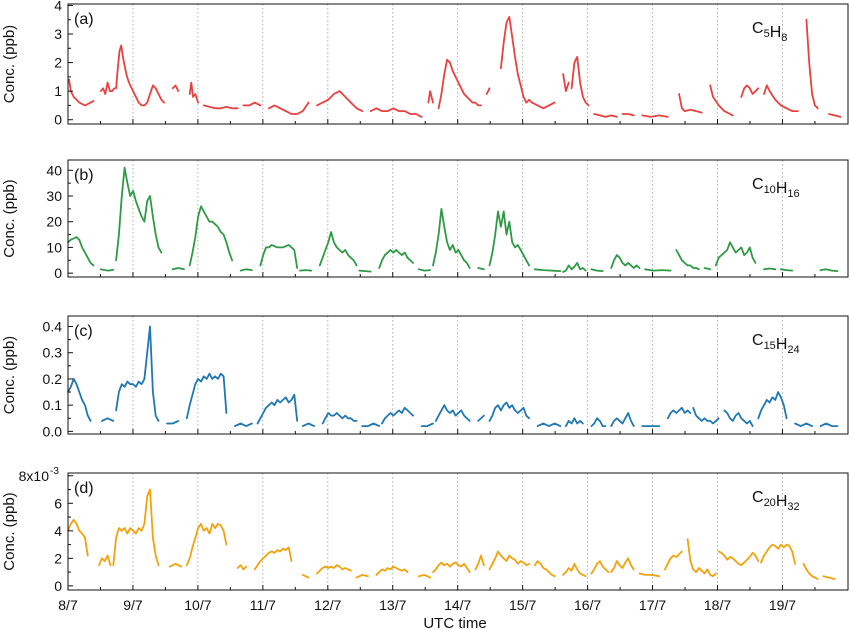  Describe the element at coordinates (58, 63) in the screenshot. I see `y-tick-label: 2` at that location.